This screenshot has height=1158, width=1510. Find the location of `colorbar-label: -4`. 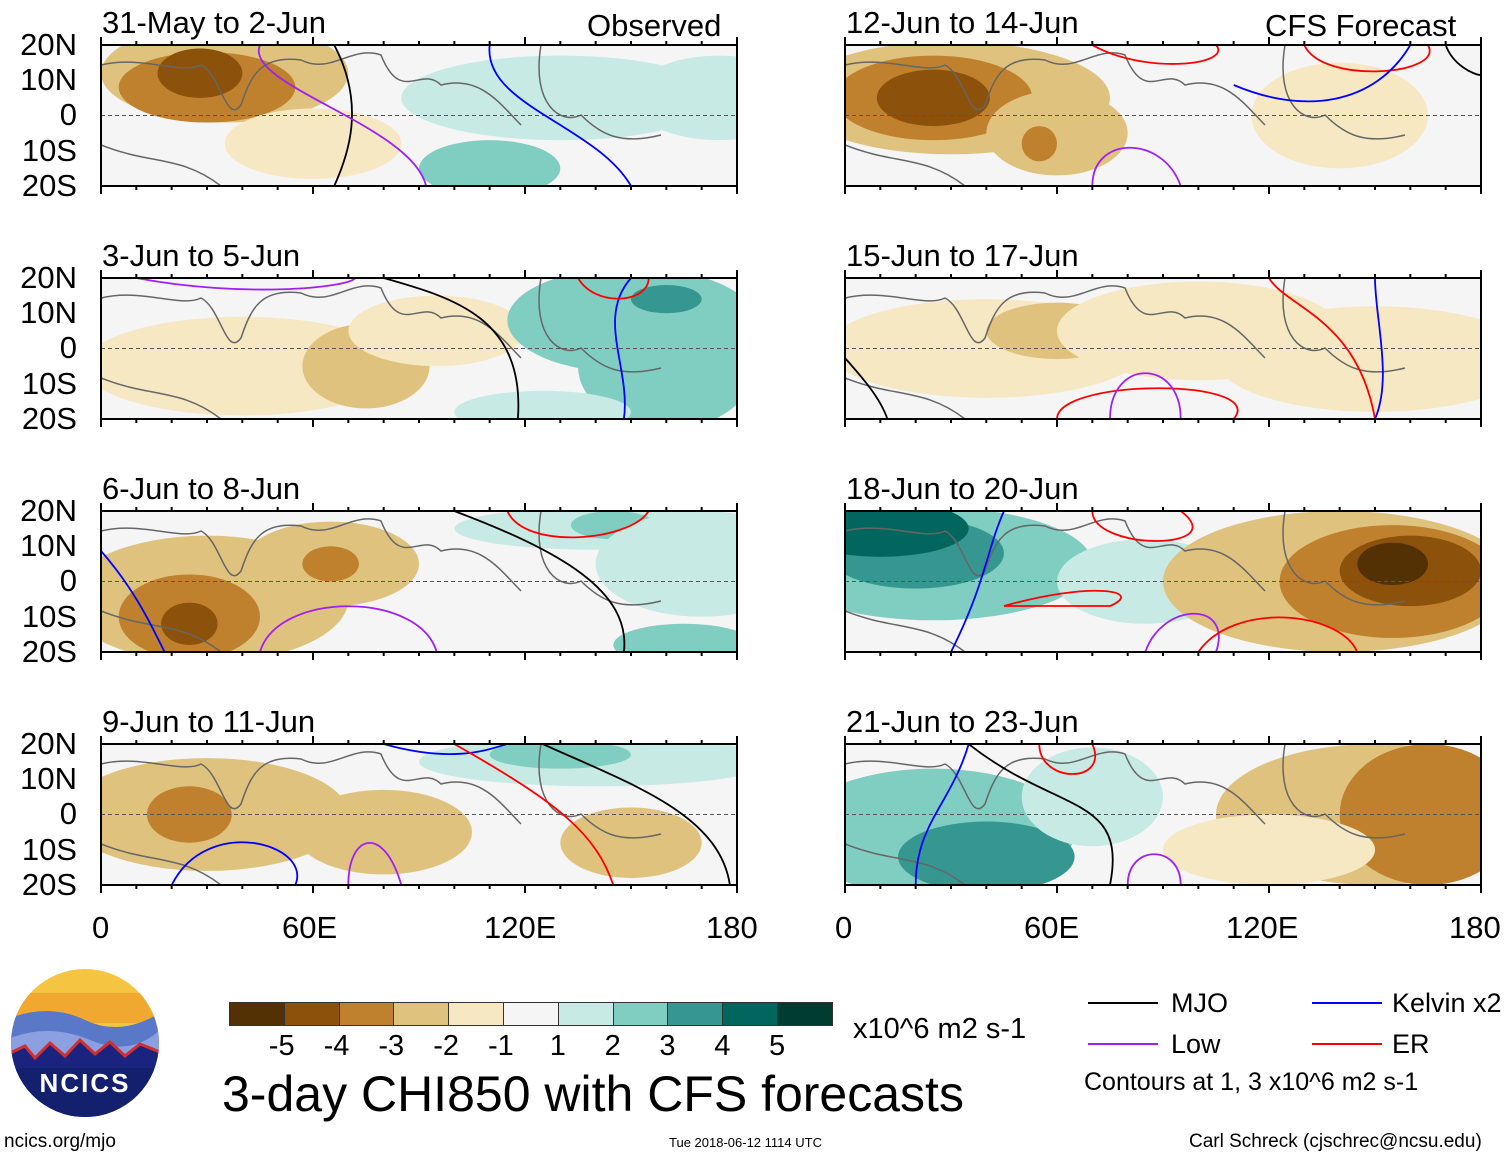

colorbar-label: -4 is located at coordinates (336, 1046).